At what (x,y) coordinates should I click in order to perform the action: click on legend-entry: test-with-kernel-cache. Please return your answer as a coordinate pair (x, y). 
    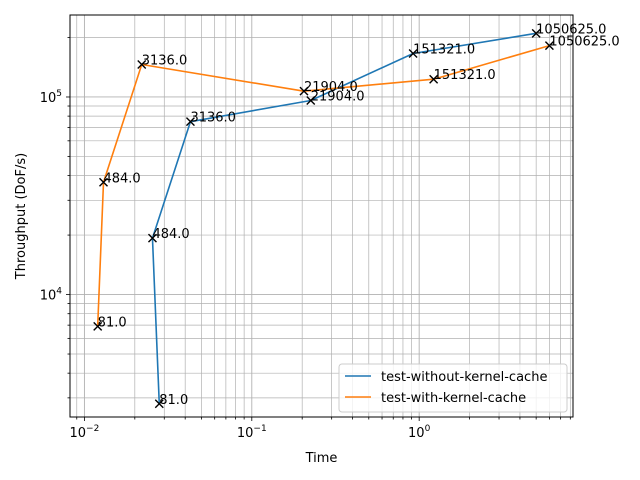
    Looking at the image, I should click on (435, 398).